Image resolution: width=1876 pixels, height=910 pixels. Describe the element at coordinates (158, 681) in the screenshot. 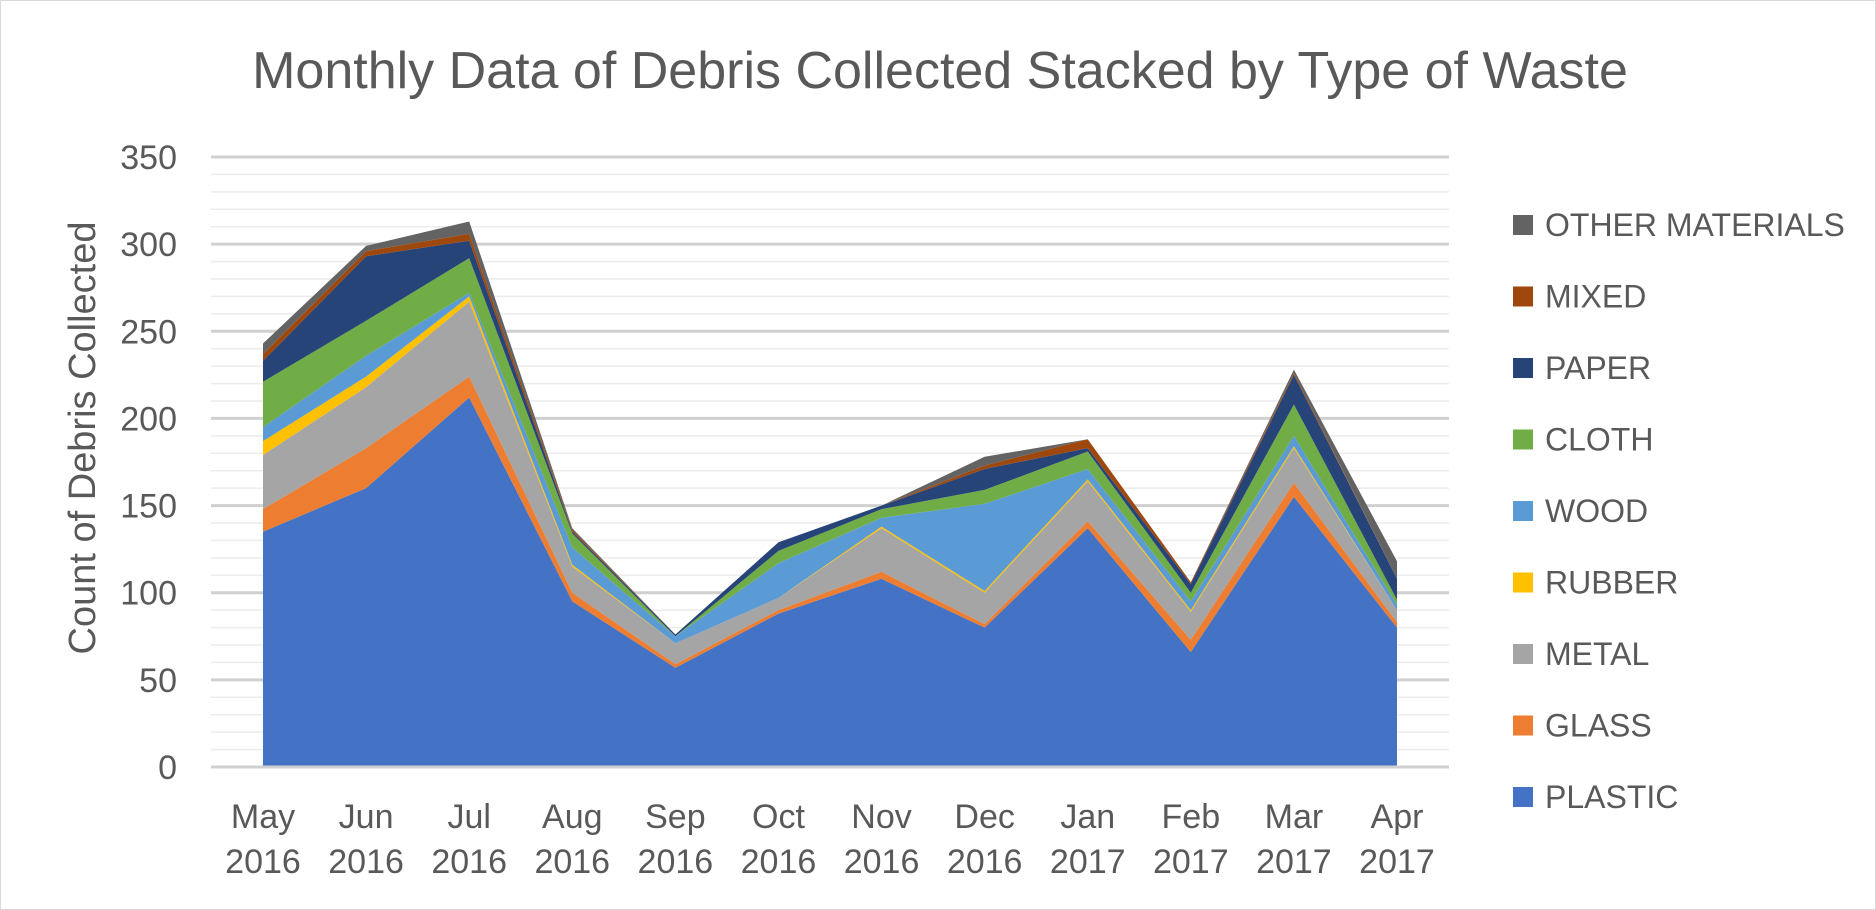

I see `y-tick-label: 50` at that location.